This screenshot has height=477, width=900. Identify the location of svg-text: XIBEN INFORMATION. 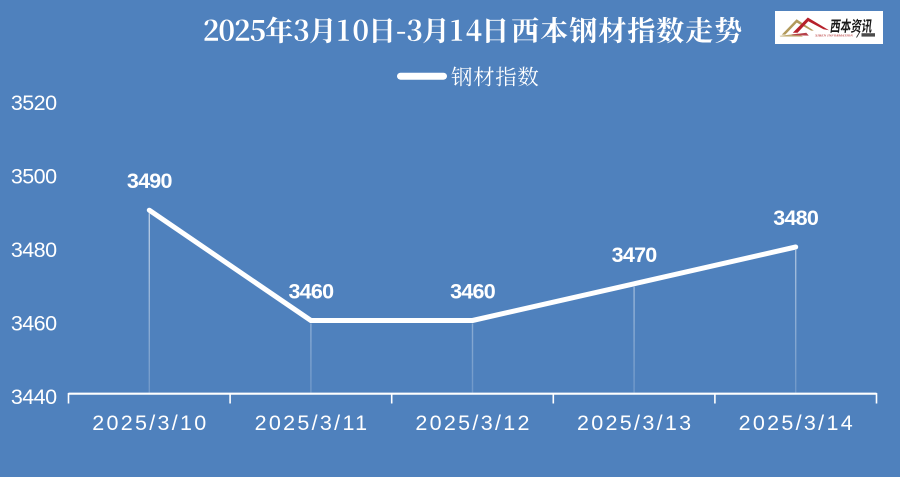
(833, 36).